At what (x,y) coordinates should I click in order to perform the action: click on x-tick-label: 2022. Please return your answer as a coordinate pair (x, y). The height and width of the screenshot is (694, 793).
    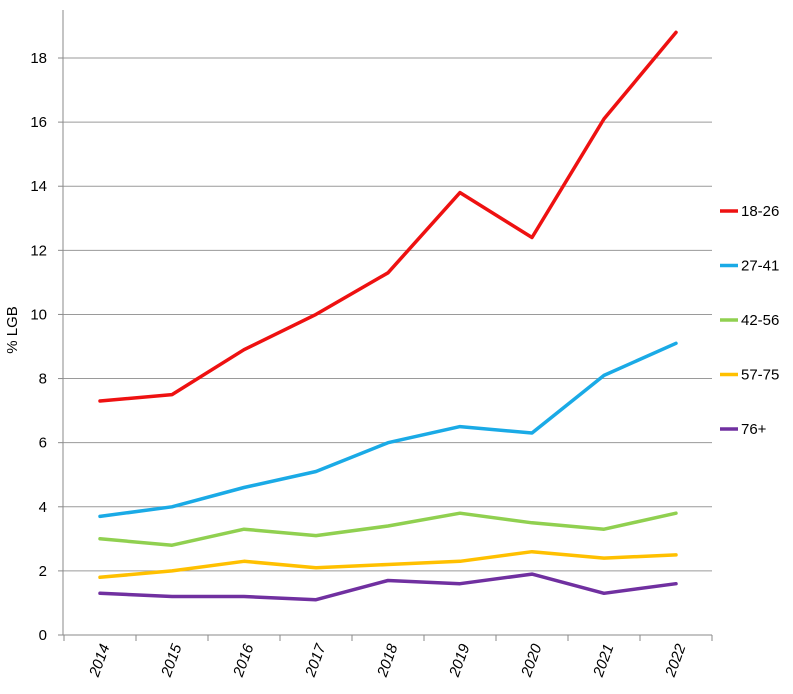
    Looking at the image, I should click on (676, 660).